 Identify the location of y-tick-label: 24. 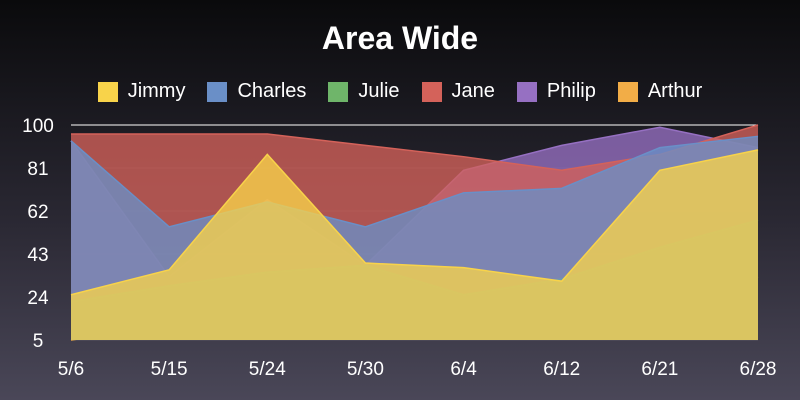
(38, 298).